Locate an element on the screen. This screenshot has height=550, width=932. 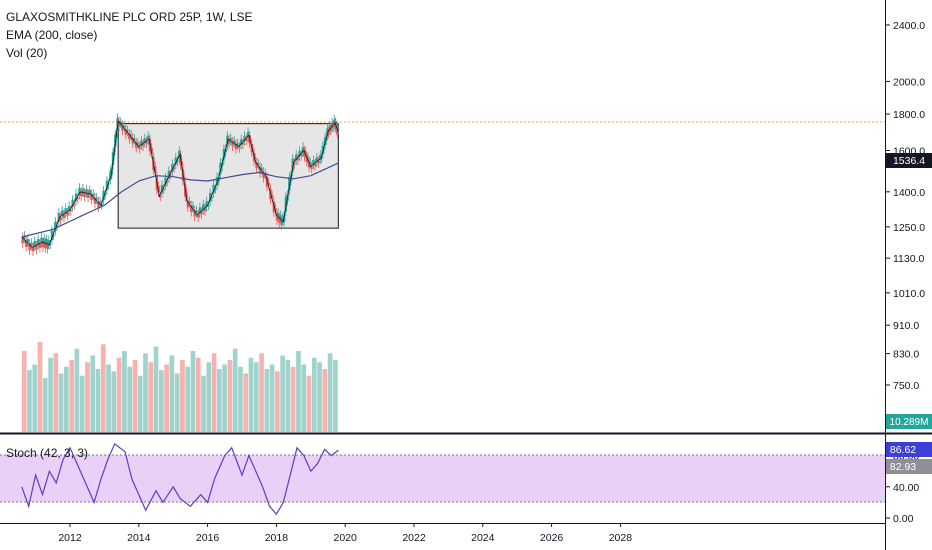
price-line is located at coordinates (180, 184).